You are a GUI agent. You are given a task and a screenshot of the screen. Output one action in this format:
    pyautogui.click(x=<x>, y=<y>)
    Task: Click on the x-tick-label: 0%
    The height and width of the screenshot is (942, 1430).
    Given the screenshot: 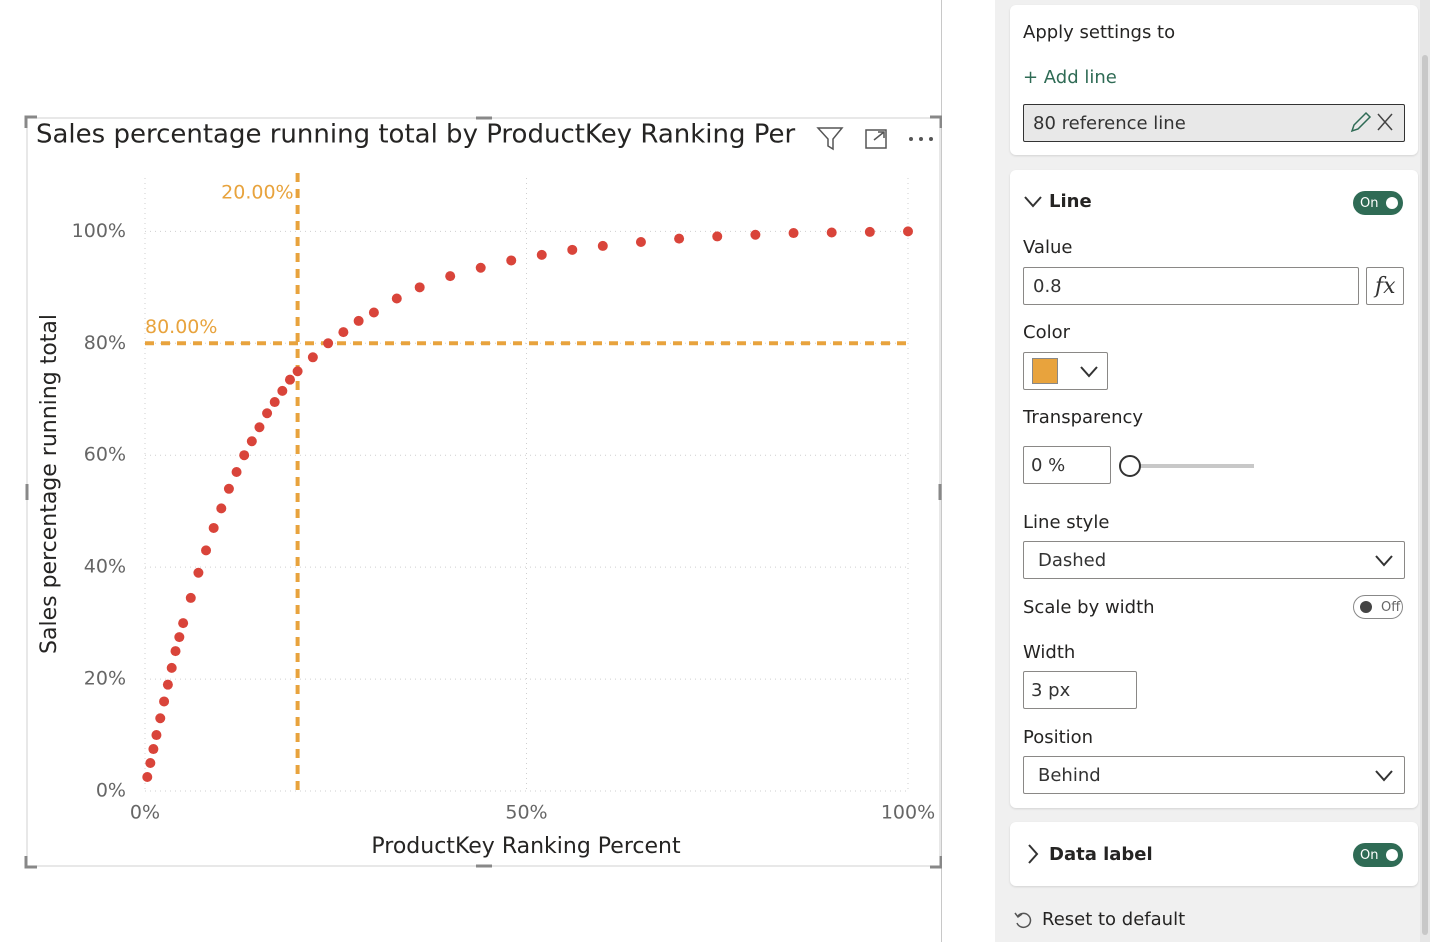 What is the action you would take?
    pyautogui.click(x=145, y=813)
    